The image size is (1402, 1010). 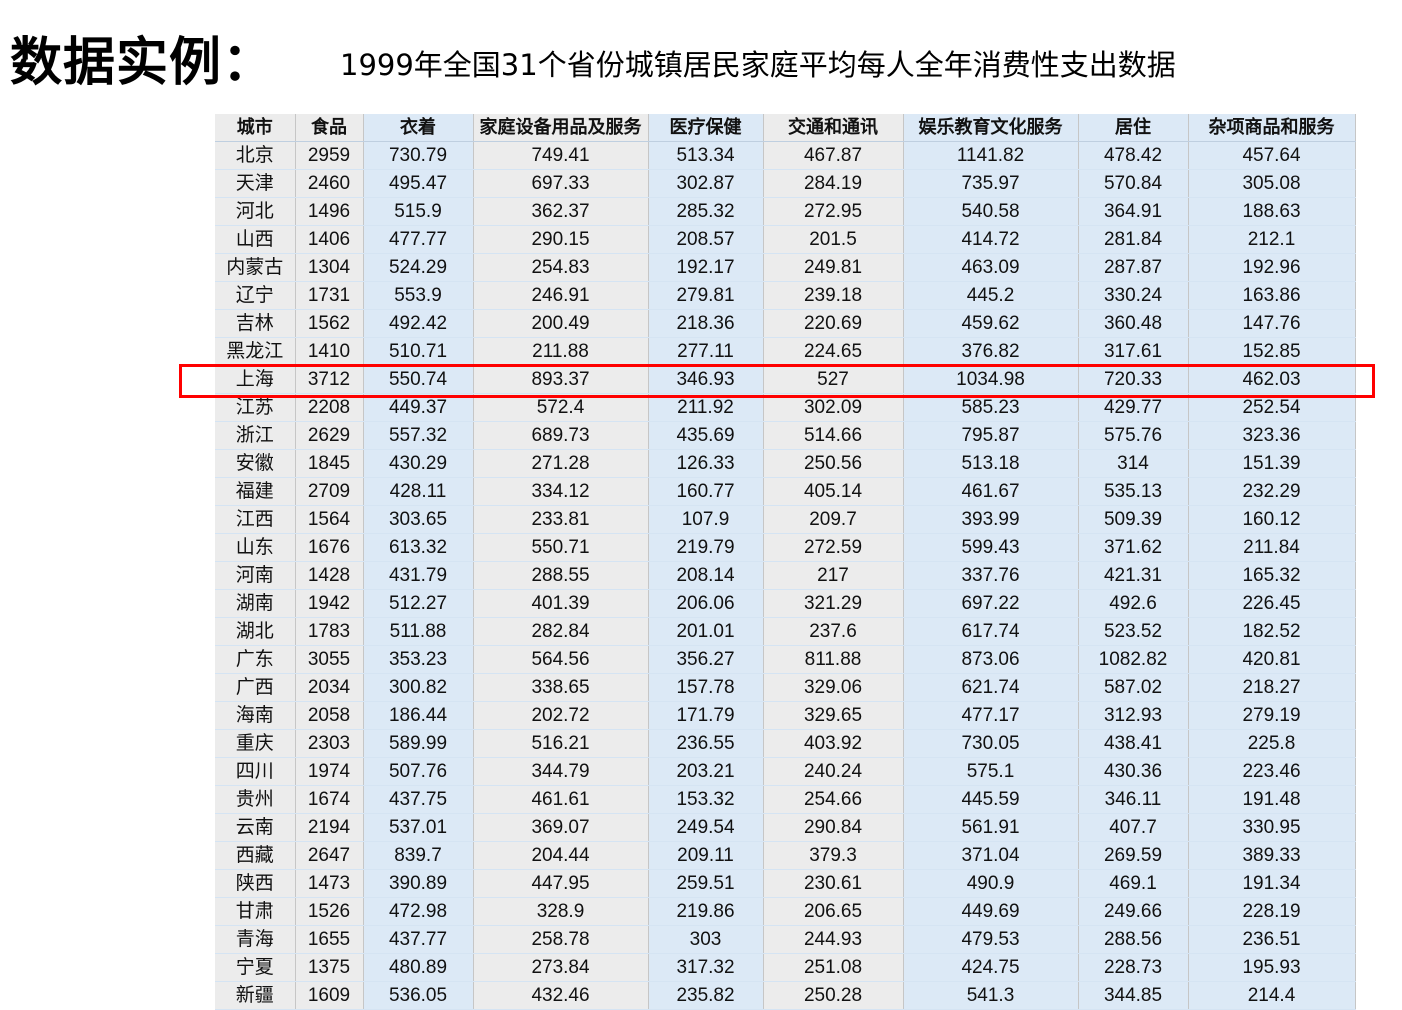 What do you see at coordinates (255, 155) in the screenshot?
I see `city-cell: 北京` at bounding box center [255, 155].